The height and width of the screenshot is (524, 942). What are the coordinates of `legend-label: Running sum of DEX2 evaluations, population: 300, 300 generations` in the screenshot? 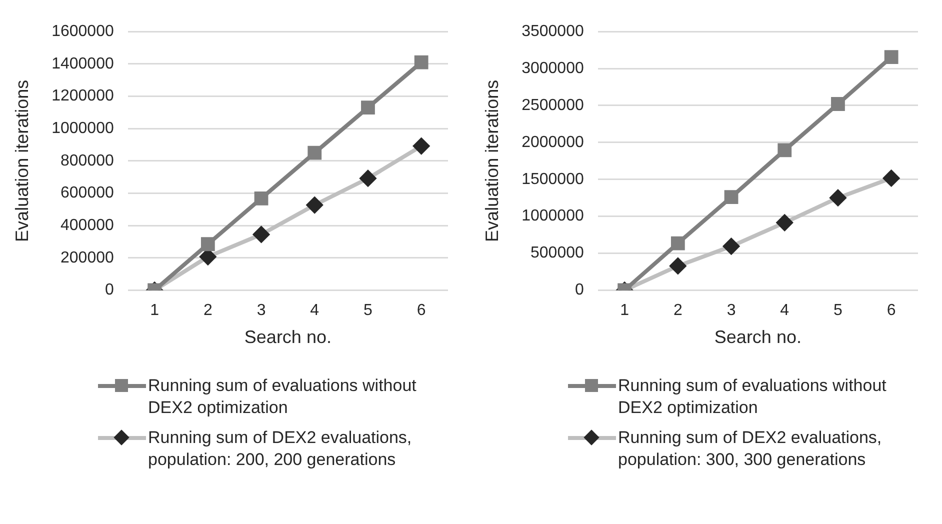 It's located at (750, 449).